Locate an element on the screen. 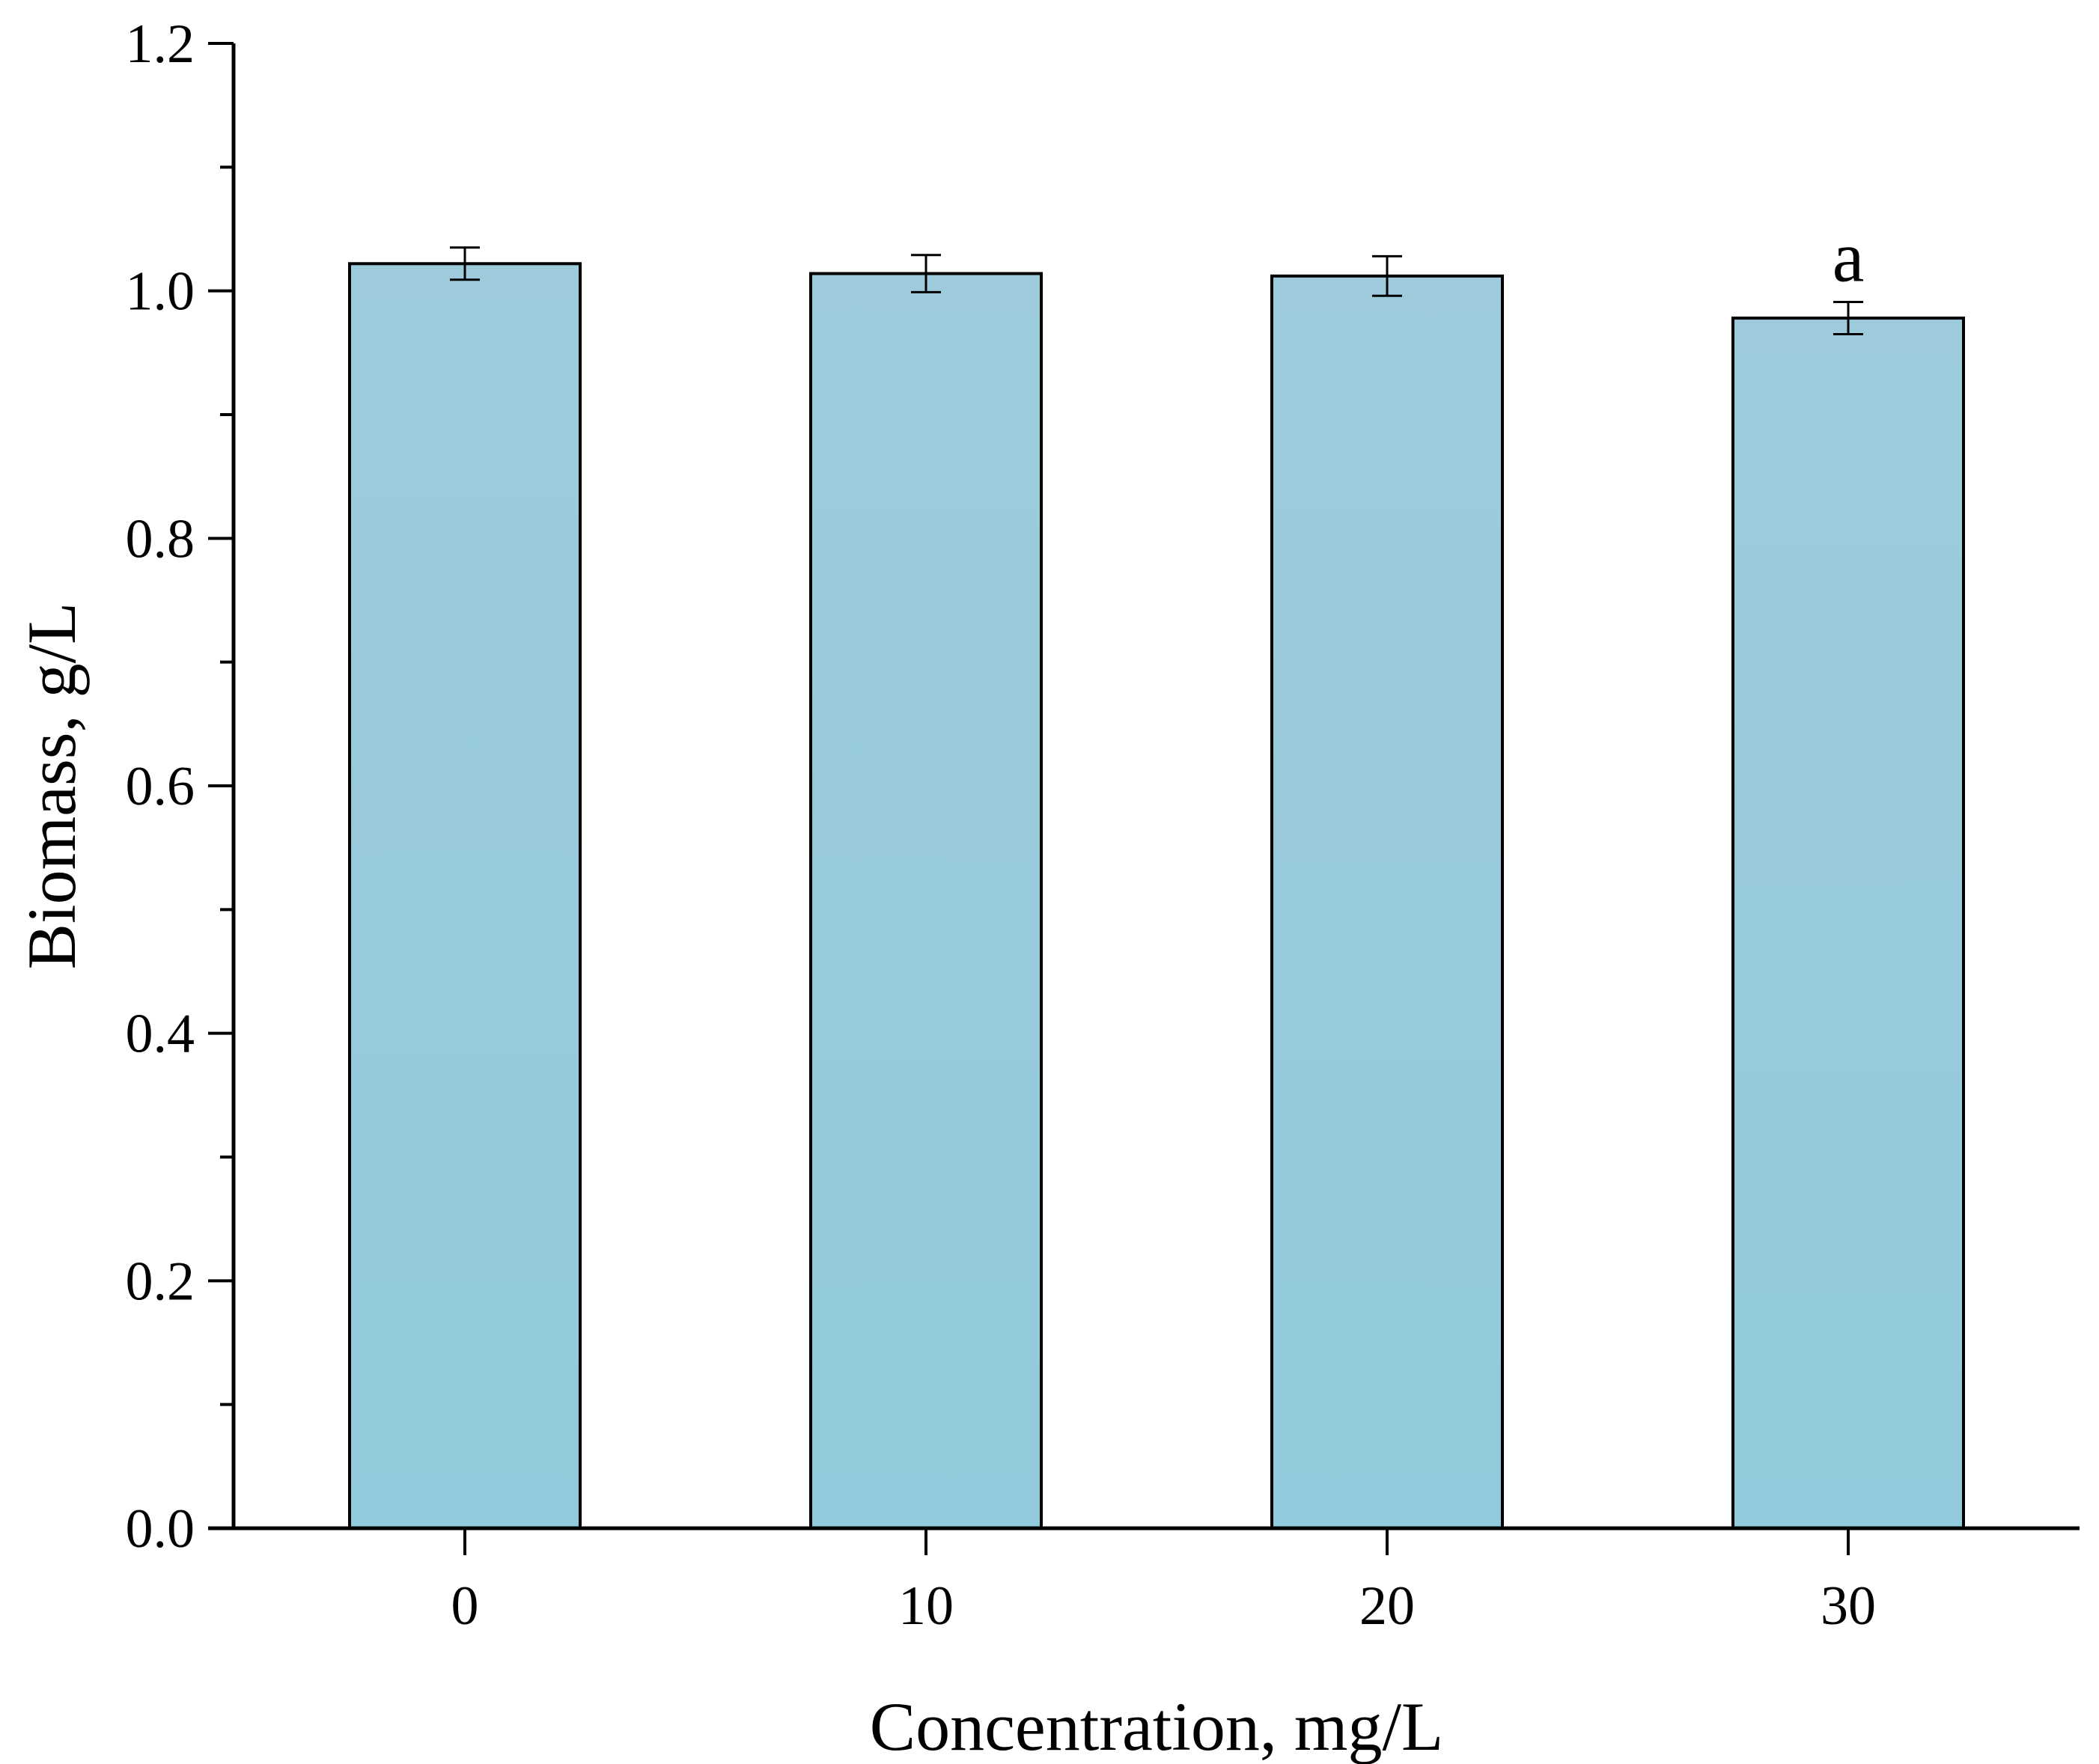 The height and width of the screenshot is (1764, 2099). significance-label-30: a is located at coordinates (1849, 257).